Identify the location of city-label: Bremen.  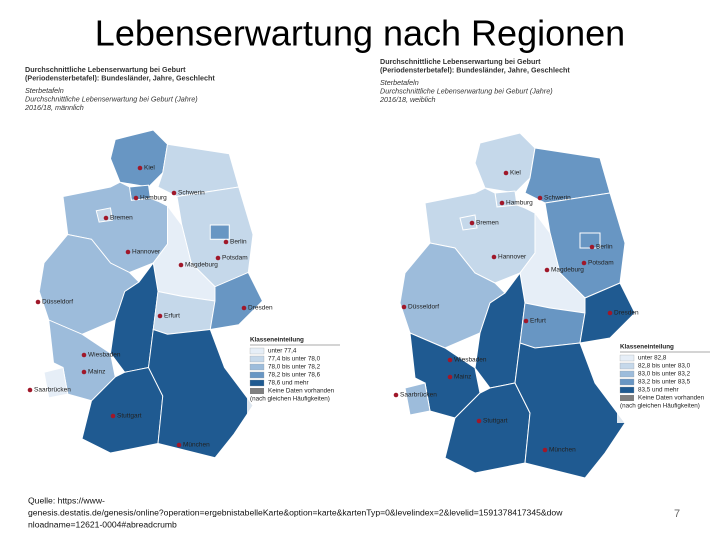
(487, 223).